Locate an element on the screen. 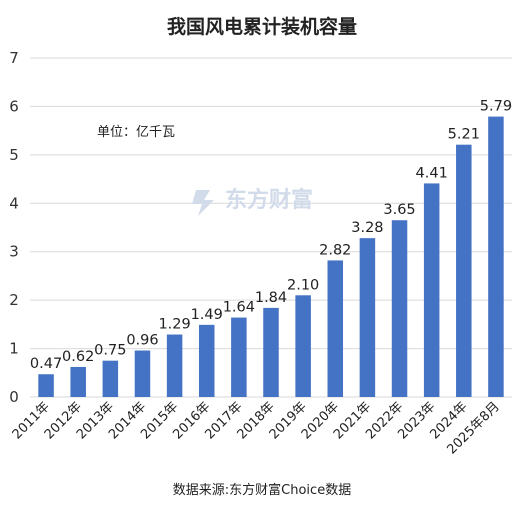  data-label: 2.10 is located at coordinates (303, 285).